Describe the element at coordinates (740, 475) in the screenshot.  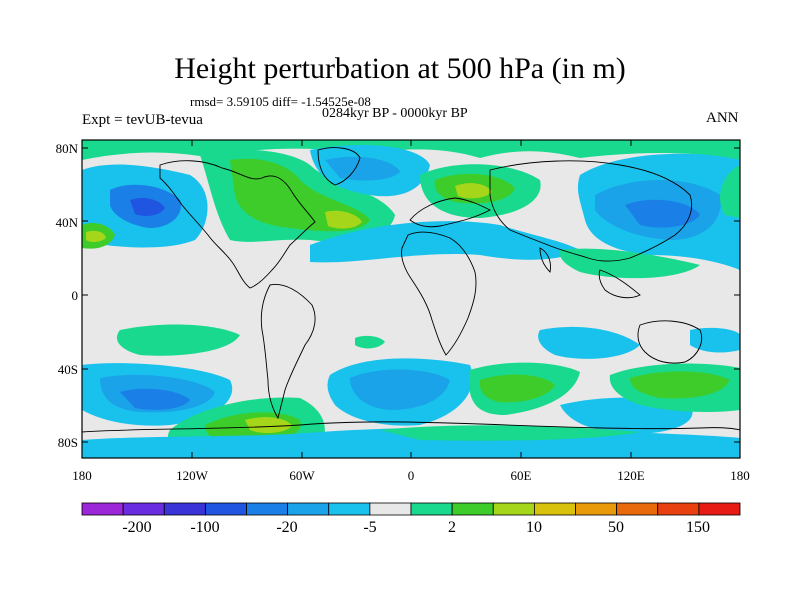
I see `lon-label-180e: 180` at that location.